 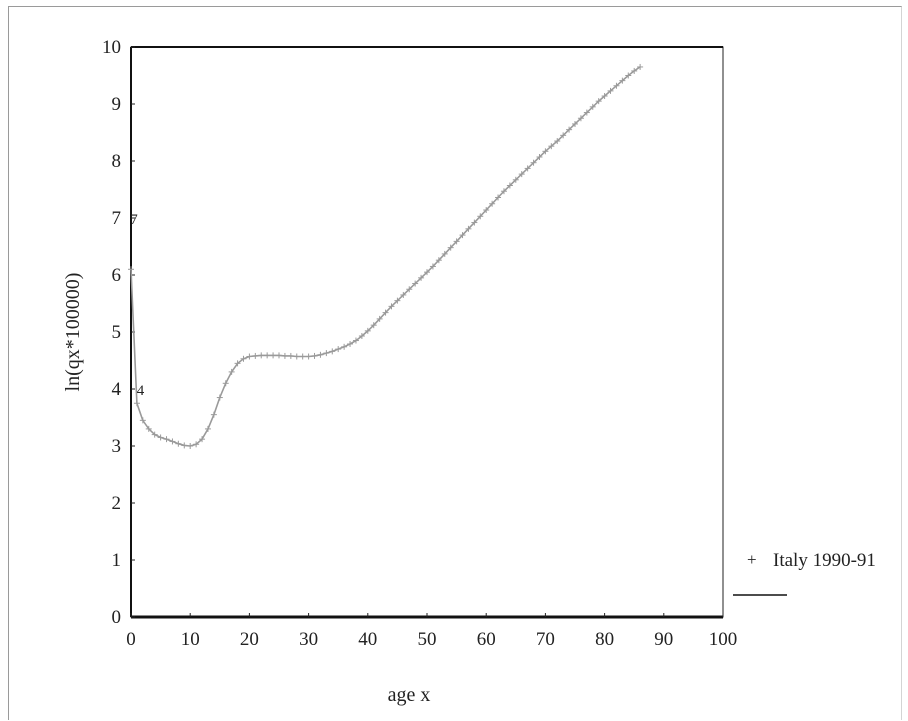 What do you see at coordinates (73, 332) in the screenshot?
I see `y-axis-title: ln(qx*100000)` at bounding box center [73, 332].